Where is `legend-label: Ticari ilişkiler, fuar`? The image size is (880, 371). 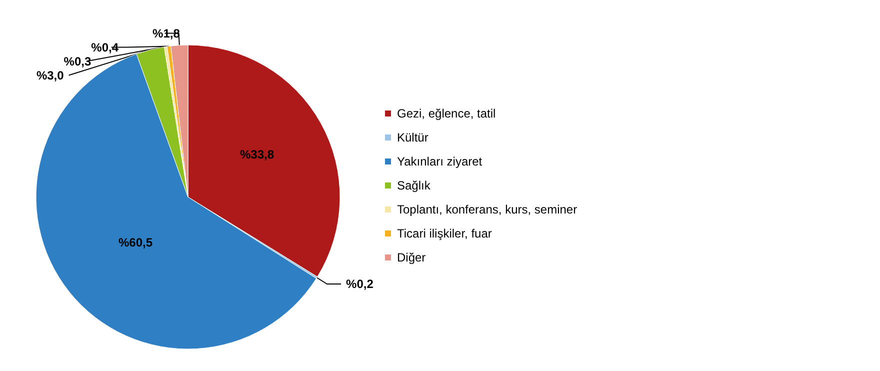
legend-label: Ticari ilişkiler, fuar is located at coordinates (444, 233).